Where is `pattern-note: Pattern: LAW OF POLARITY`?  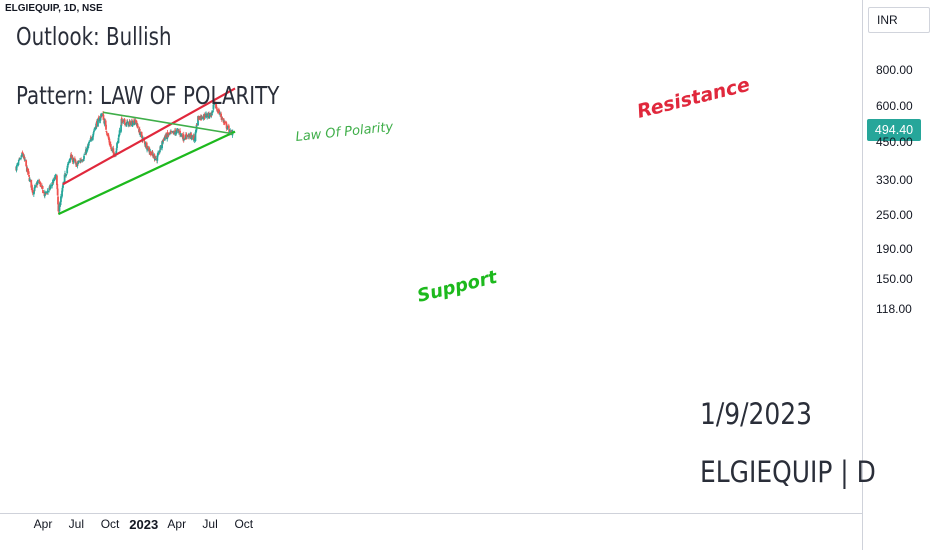
pattern-note: Pattern: LAW OF POLARITY is located at coordinates (148, 95).